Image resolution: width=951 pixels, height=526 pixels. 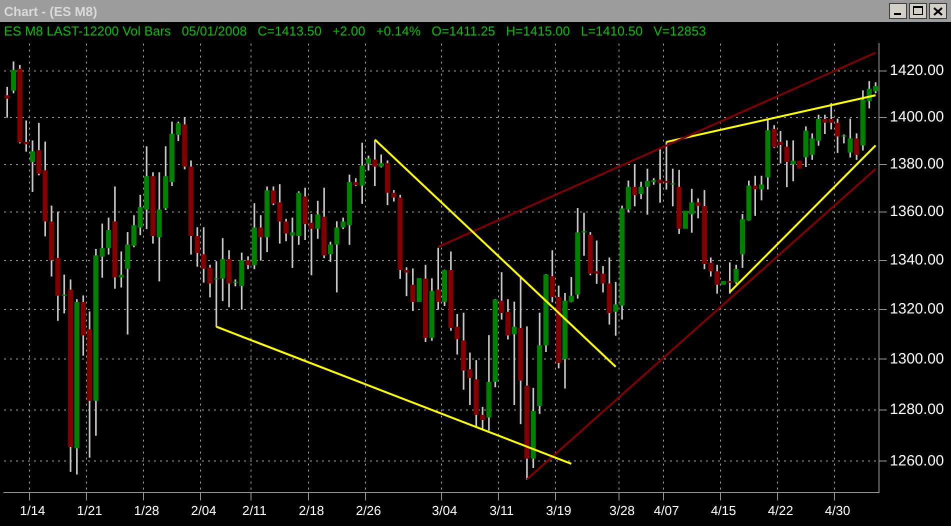 I want to click on y-tick-label: 1360.00, so click(x=917, y=211).